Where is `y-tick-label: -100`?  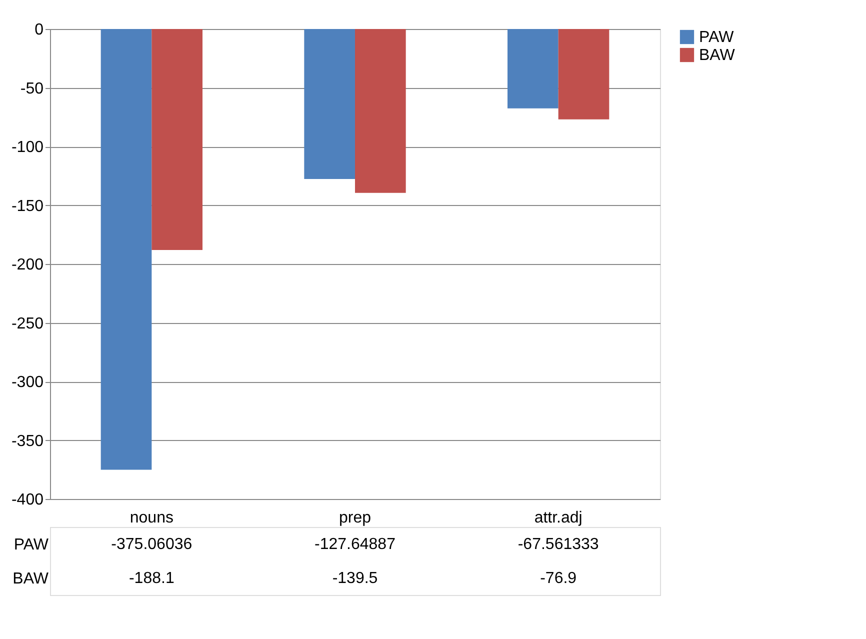 y-tick-label: -100 is located at coordinates (27, 147).